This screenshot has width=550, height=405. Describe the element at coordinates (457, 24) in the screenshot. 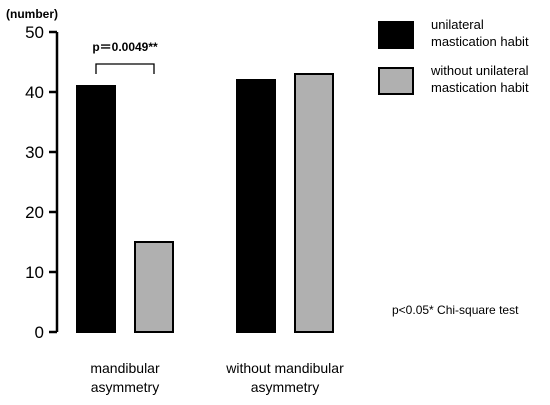

I see `legend-label: unilateral` at that location.